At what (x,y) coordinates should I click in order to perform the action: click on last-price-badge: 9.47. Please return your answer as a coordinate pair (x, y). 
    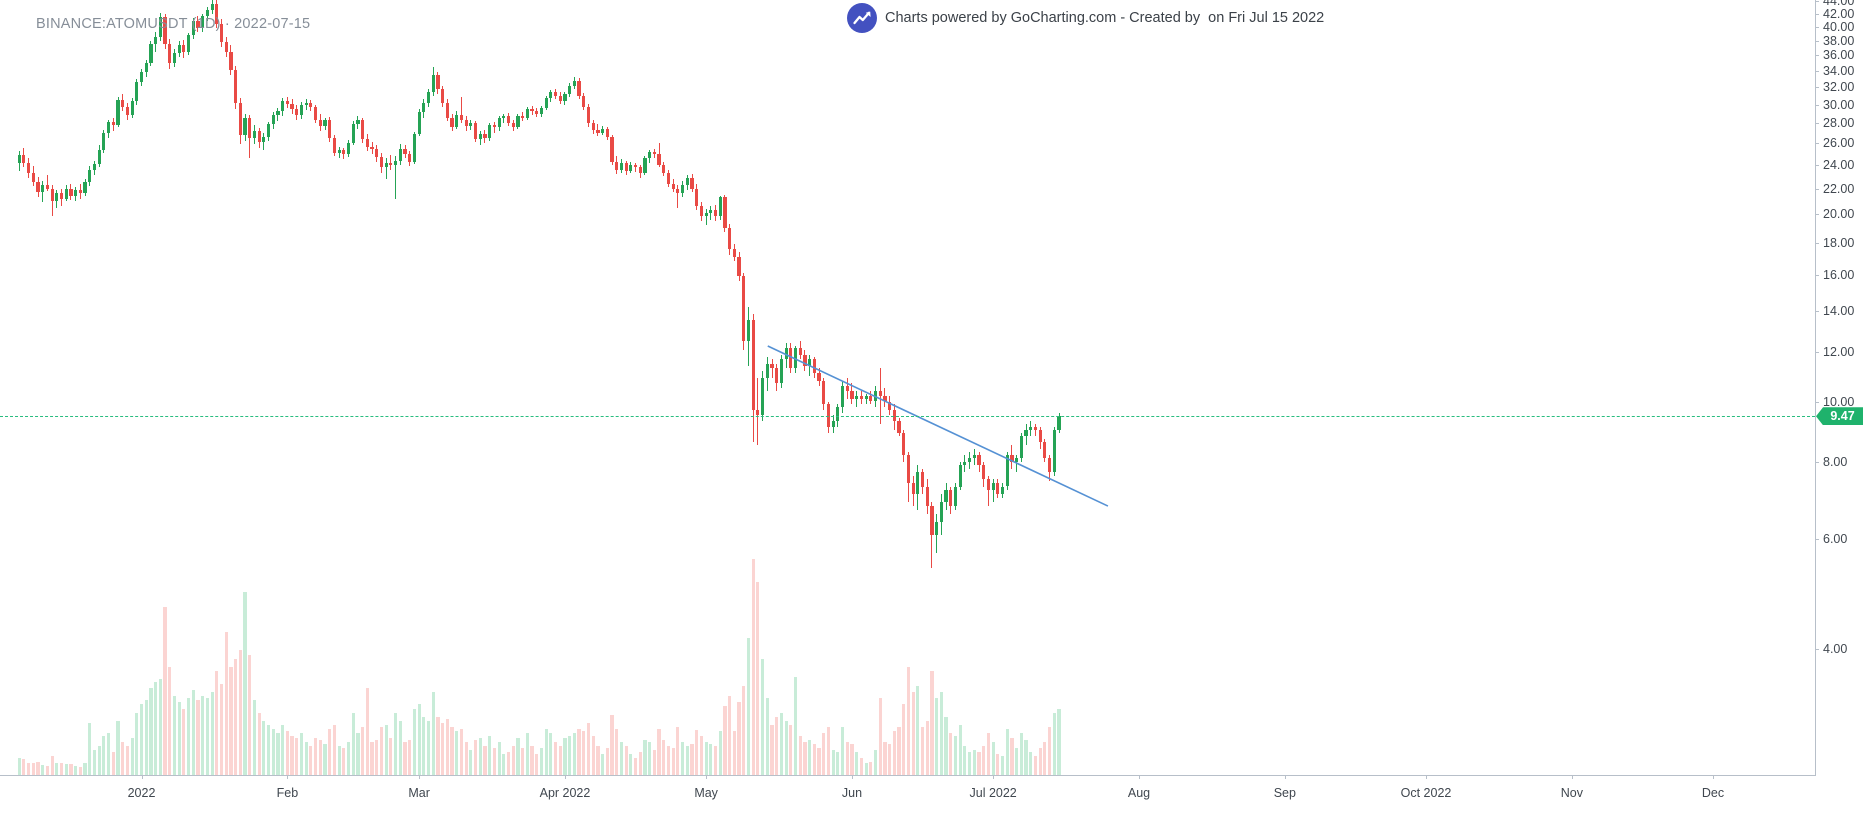
    Looking at the image, I should click on (1839, 416).